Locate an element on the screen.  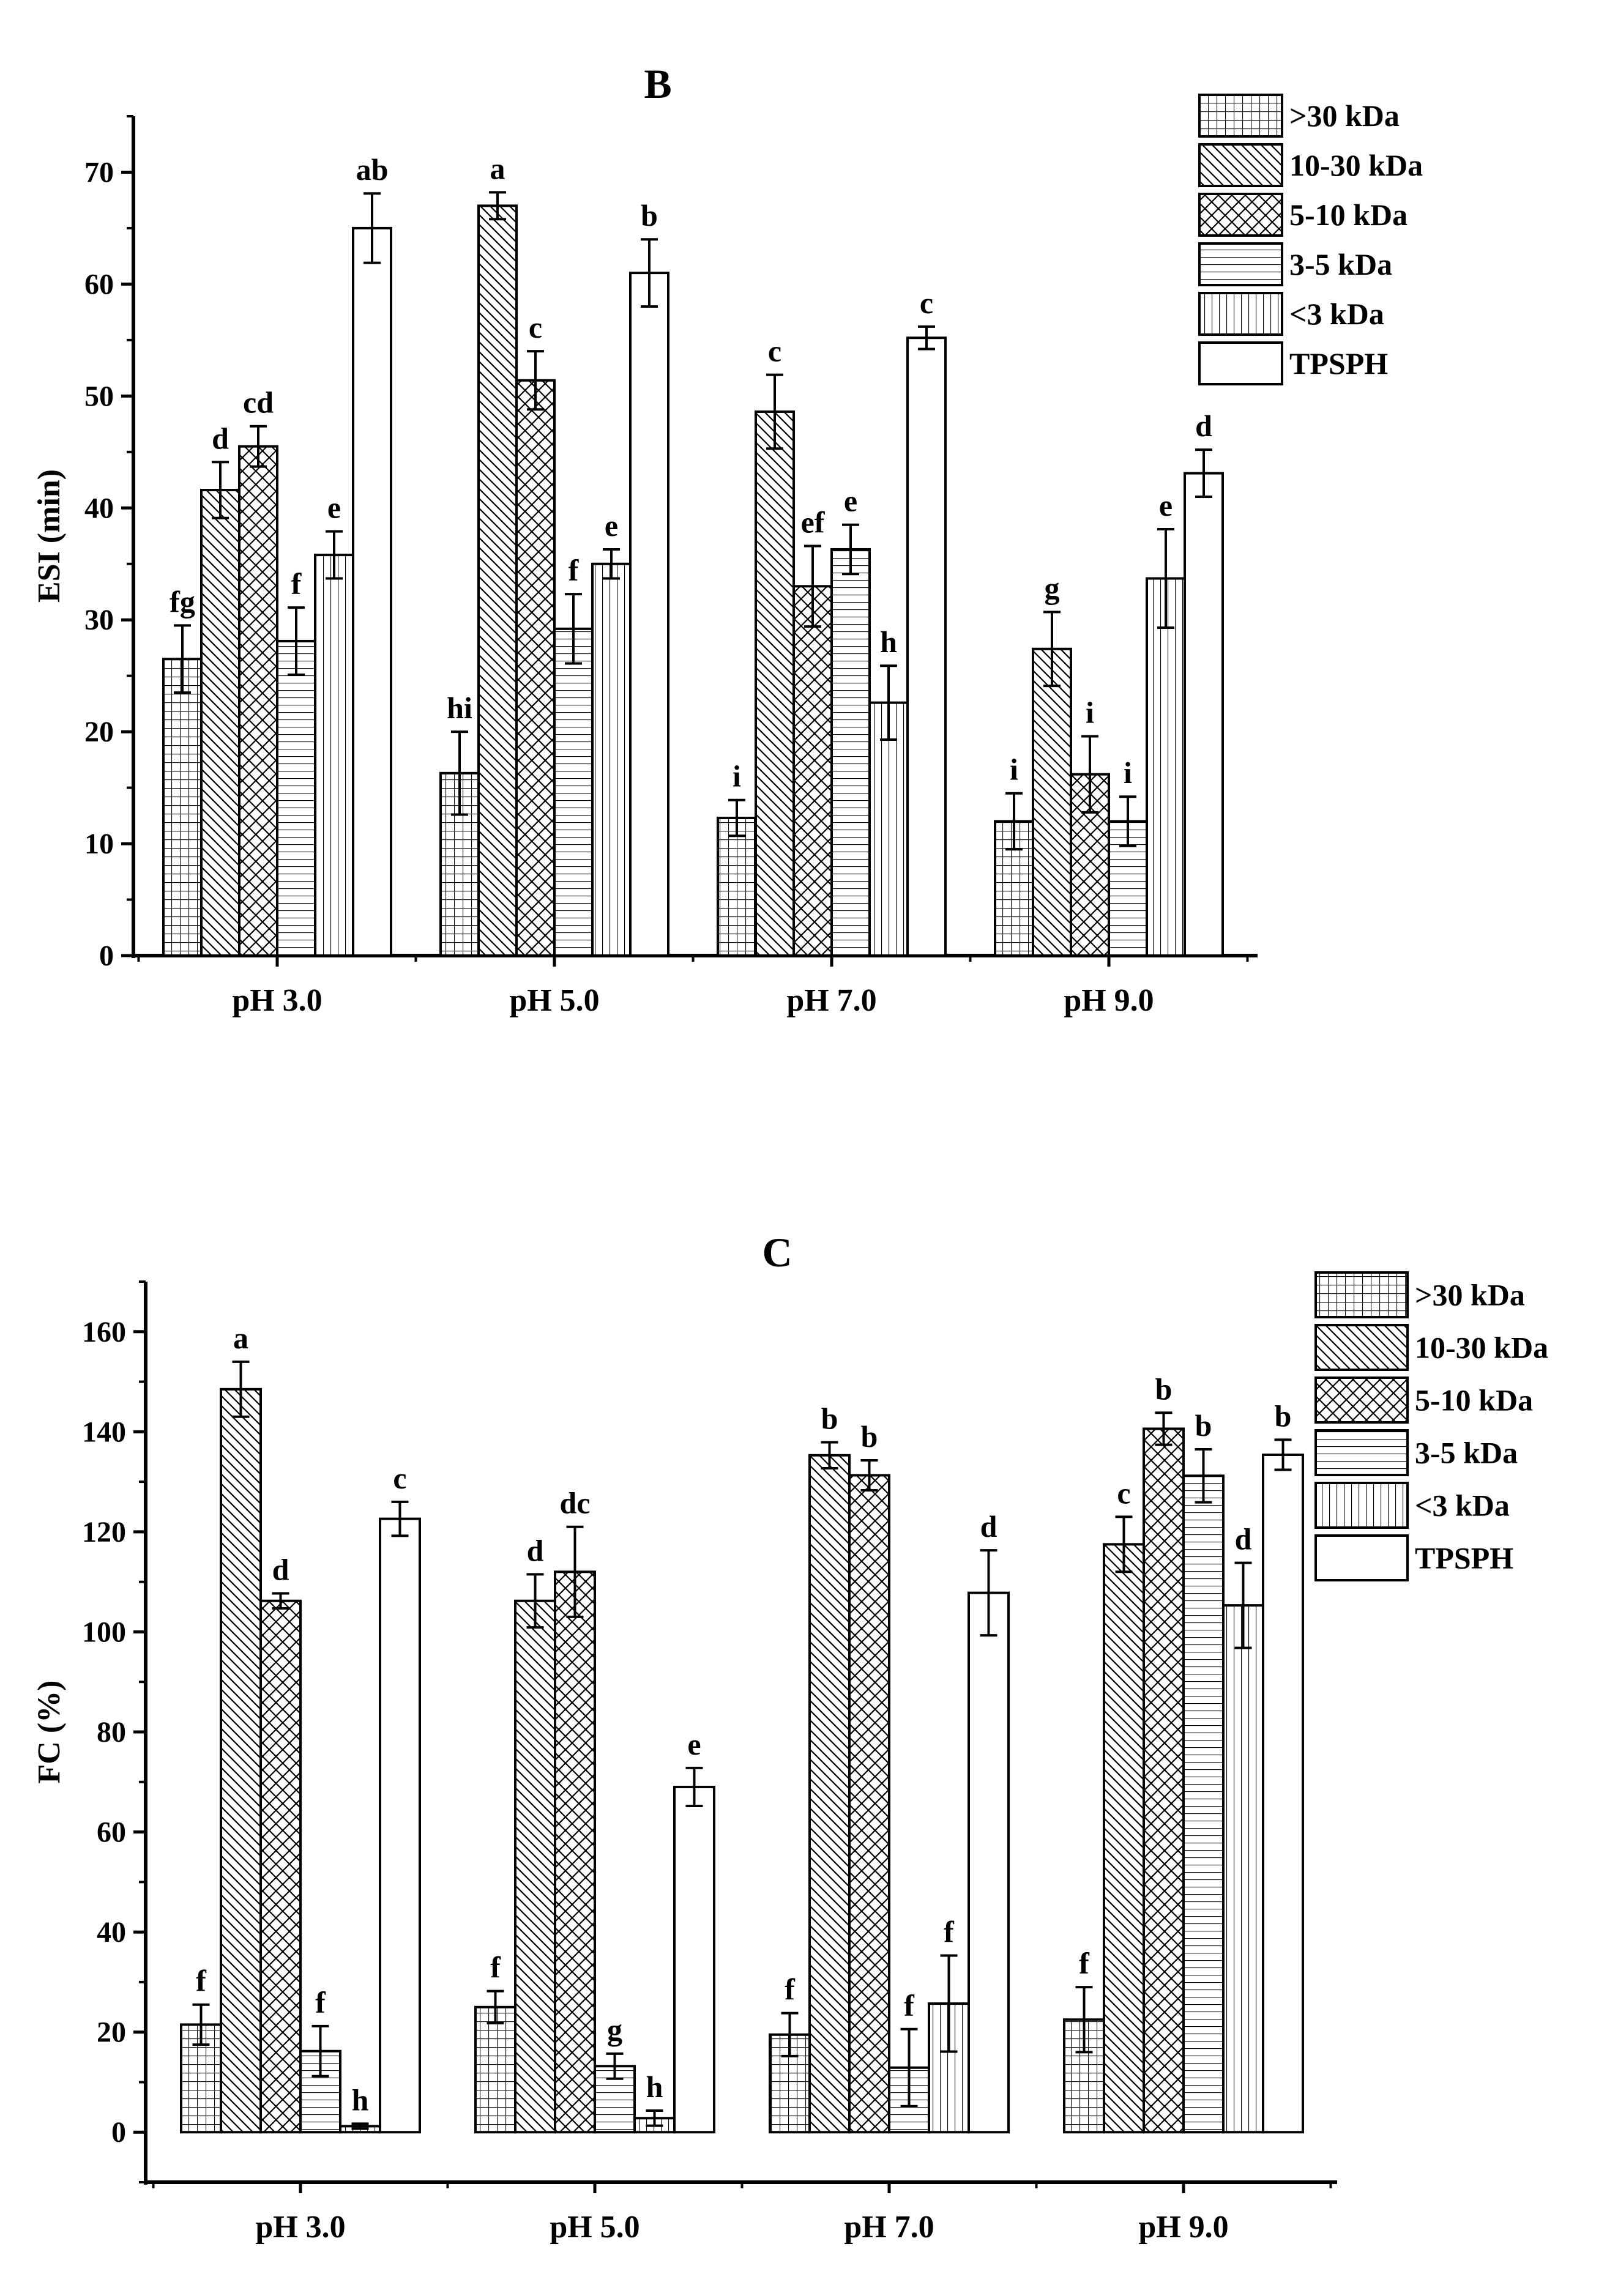
y-tick-label-c: 20 is located at coordinates (111, 2032).